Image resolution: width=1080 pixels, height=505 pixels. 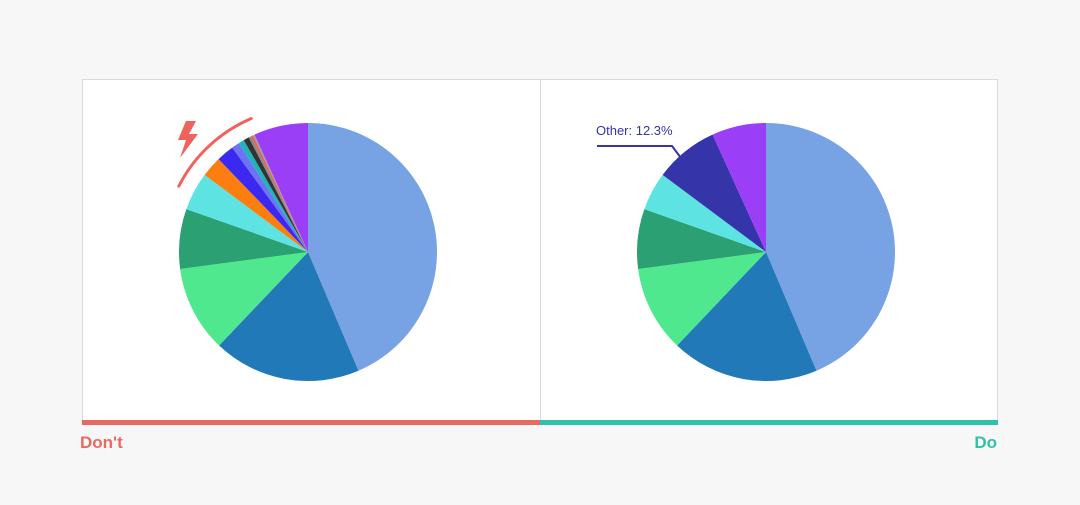 I want to click on pie-chart-do, so click(x=766, y=252).